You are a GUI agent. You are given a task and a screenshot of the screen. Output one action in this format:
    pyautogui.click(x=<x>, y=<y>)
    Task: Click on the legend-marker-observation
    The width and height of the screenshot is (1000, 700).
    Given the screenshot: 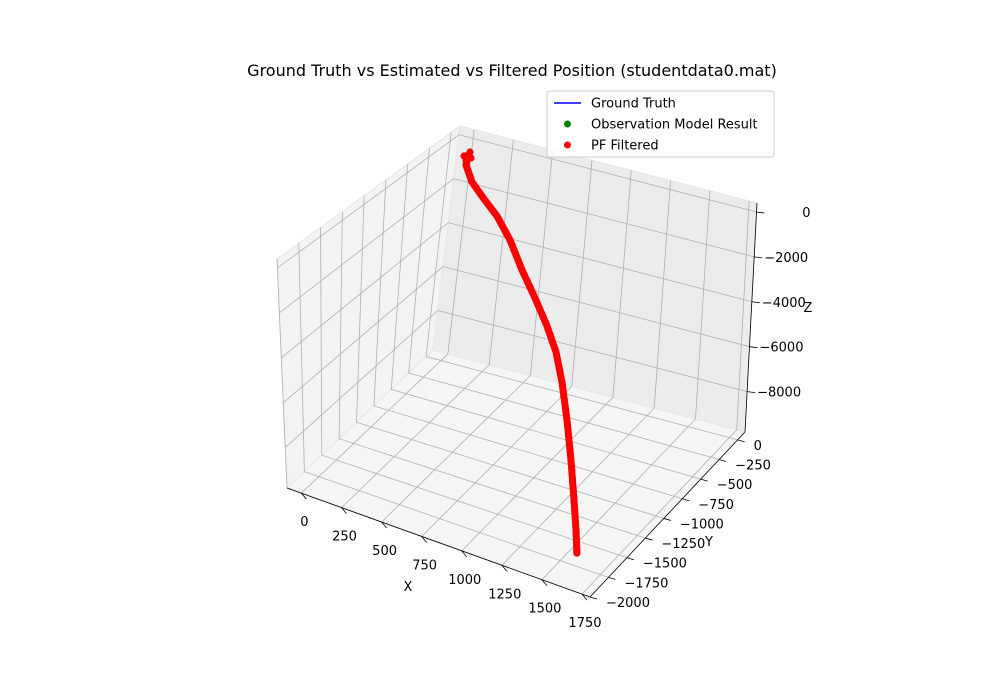 What is the action you would take?
    pyautogui.click(x=567, y=124)
    